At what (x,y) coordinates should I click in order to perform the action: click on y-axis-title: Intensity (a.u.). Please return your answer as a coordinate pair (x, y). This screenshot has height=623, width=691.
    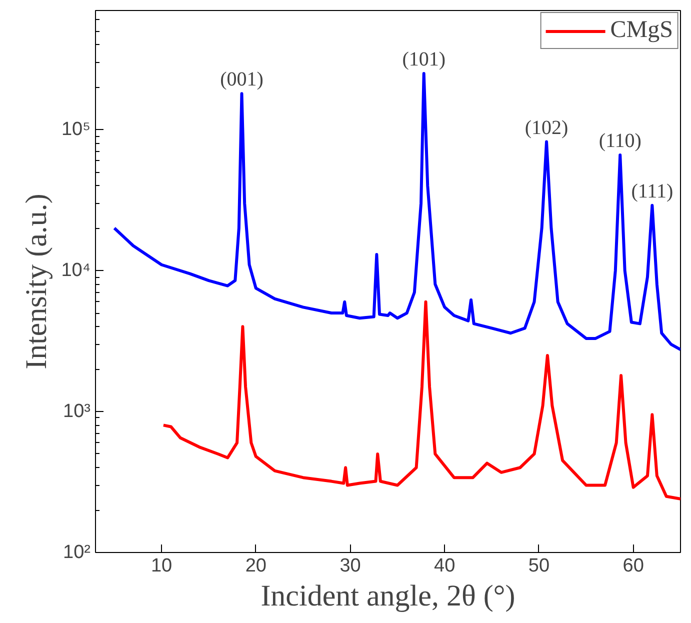
    Looking at the image, I should click on (37, 282).